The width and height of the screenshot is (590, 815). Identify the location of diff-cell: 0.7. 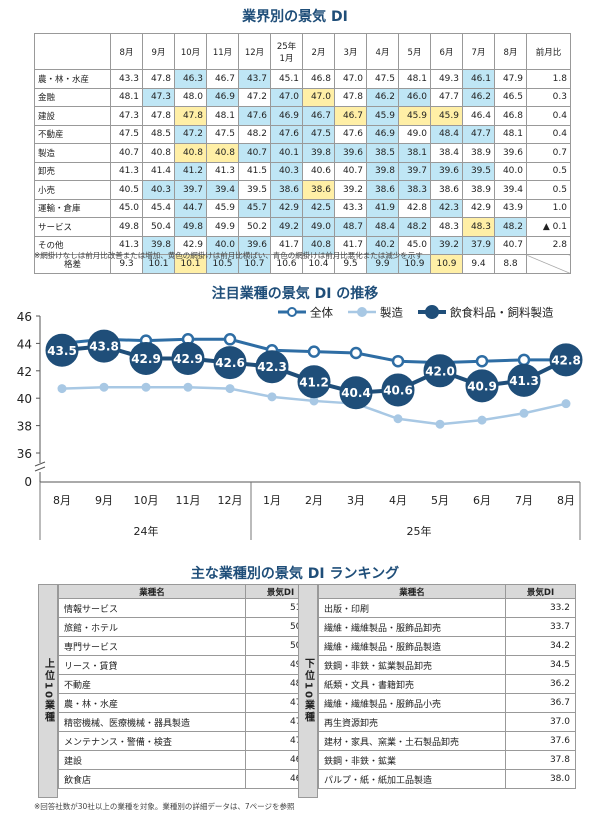
(548, 153).